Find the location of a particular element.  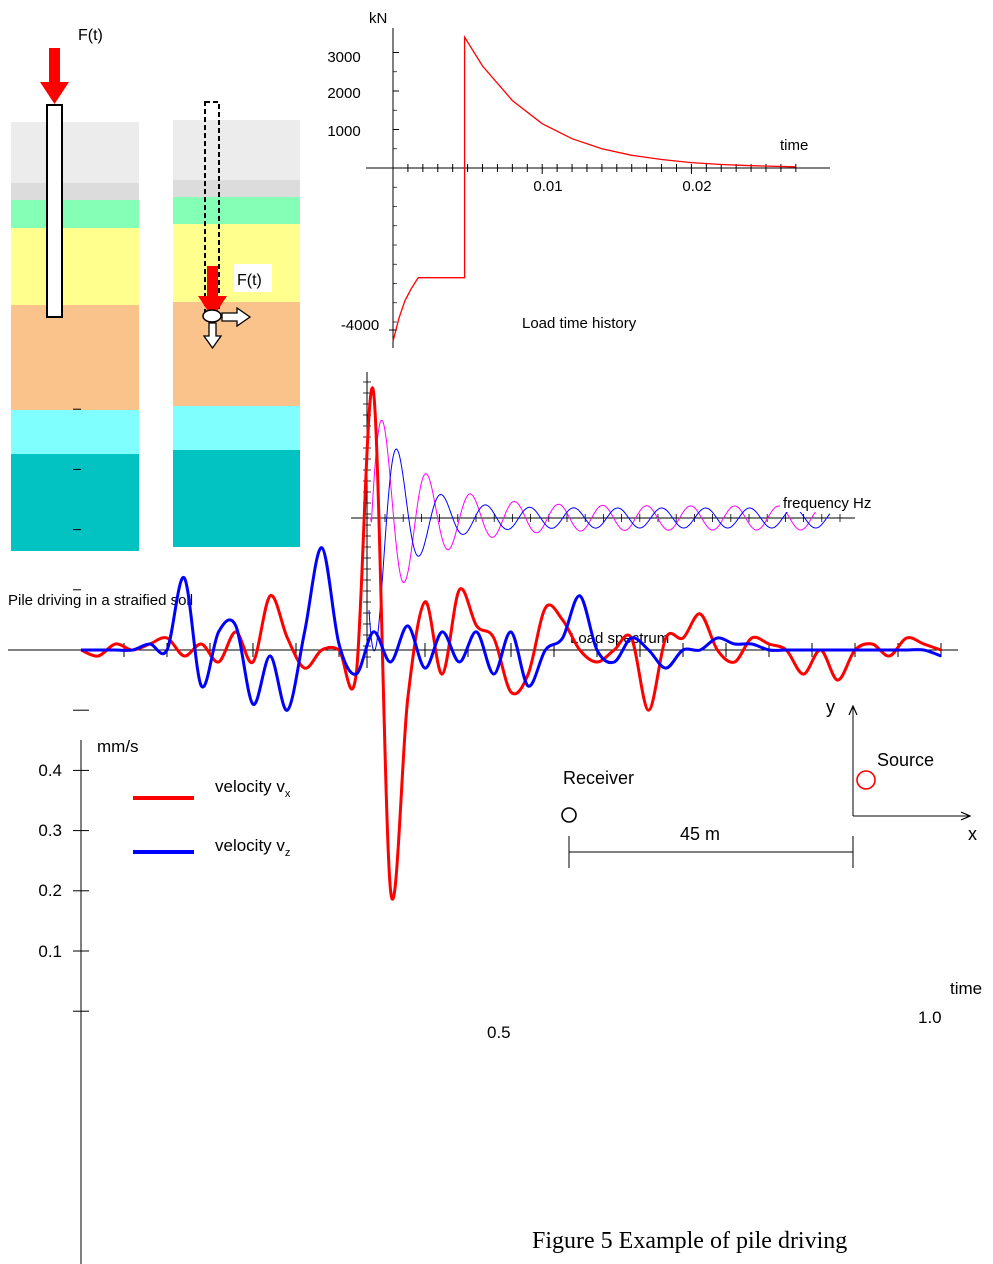

velocity-tick-10: 1.0 is located at coordinates (930, 1017).